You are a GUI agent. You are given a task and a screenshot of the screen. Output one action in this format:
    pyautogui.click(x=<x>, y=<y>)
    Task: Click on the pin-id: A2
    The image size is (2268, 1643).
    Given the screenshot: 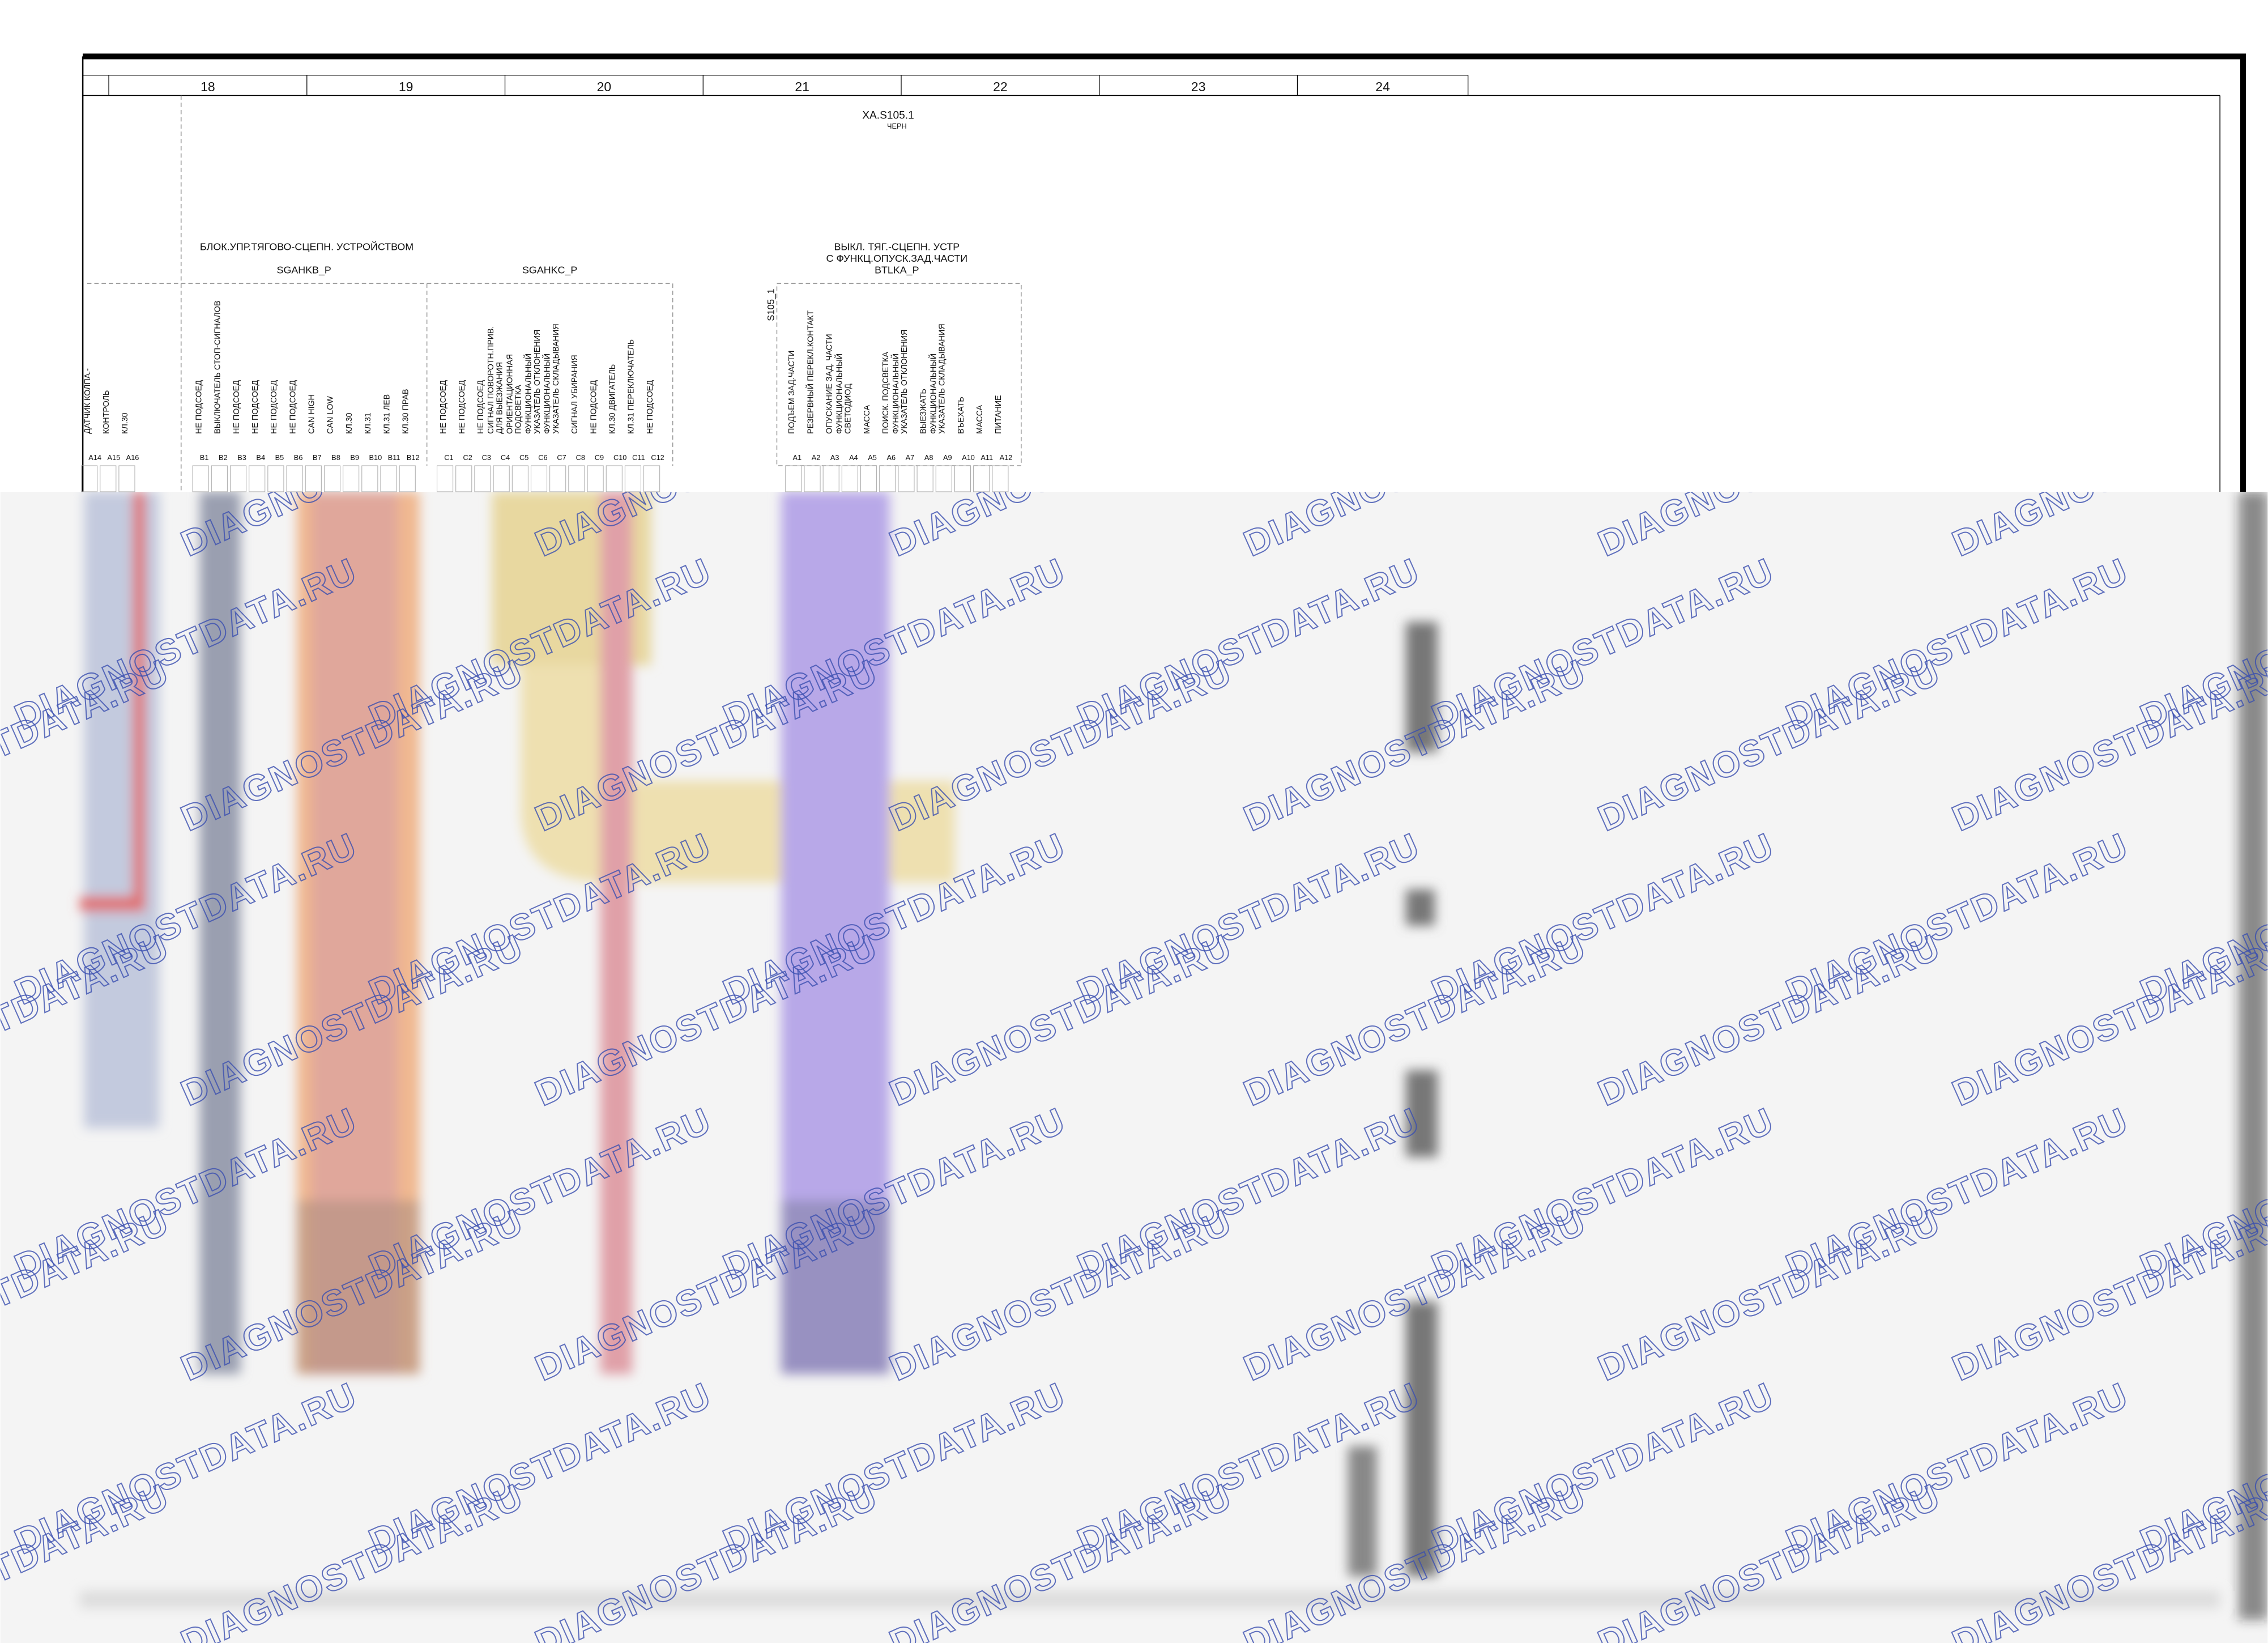 What is the action you would take?
    pyautogui.click(x=816, y=457)
    